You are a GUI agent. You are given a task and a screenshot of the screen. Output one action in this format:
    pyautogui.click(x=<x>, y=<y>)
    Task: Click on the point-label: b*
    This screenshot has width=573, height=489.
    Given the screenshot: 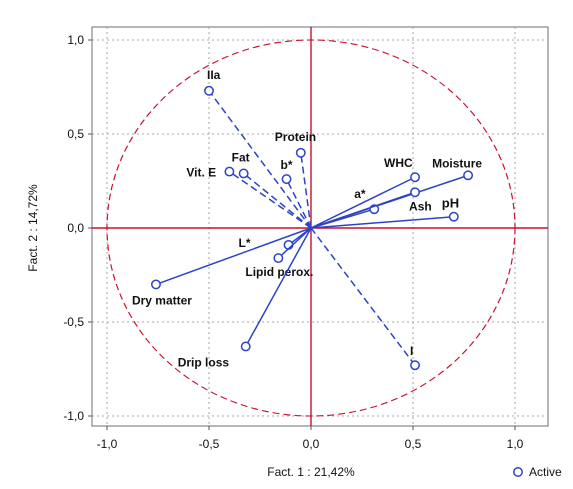 What is the action you would take?
    pyautogui.click(x=287, y=165)
    